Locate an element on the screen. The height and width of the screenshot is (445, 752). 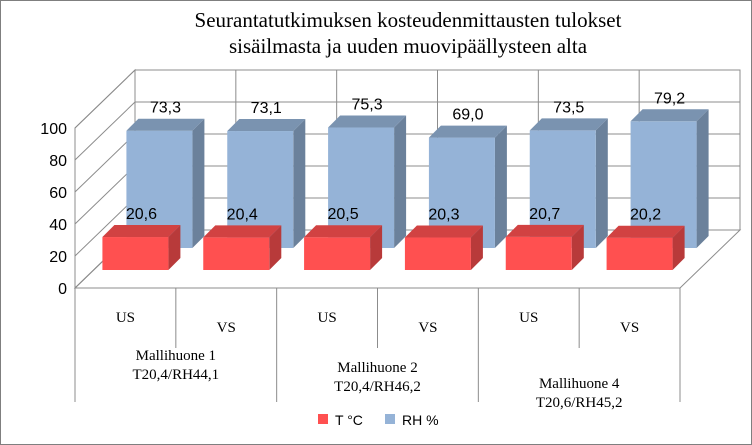
data-label-t: 20,3 is located at coordinates (443, 215).